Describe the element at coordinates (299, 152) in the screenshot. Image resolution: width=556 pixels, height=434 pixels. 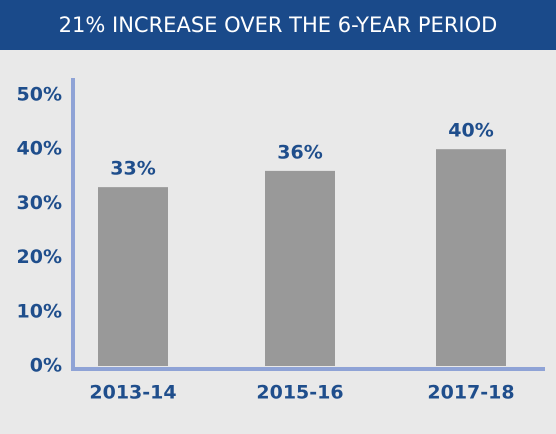
I see `data-label: 36%` at that location.